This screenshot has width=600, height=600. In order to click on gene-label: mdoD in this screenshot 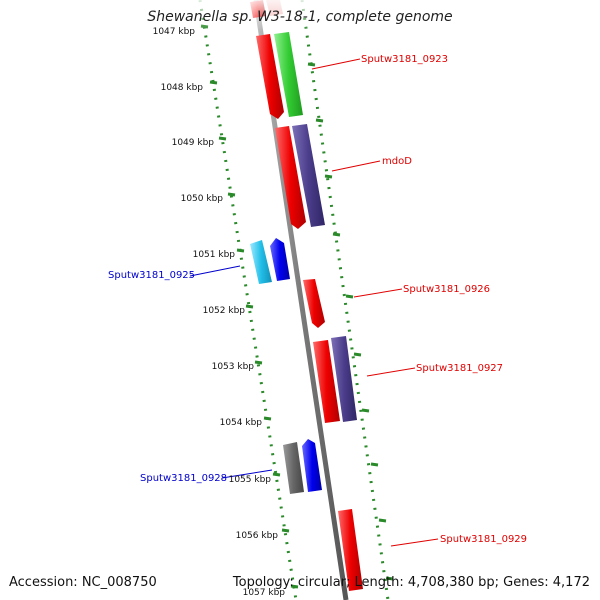, I will do `click(397, 161)`.